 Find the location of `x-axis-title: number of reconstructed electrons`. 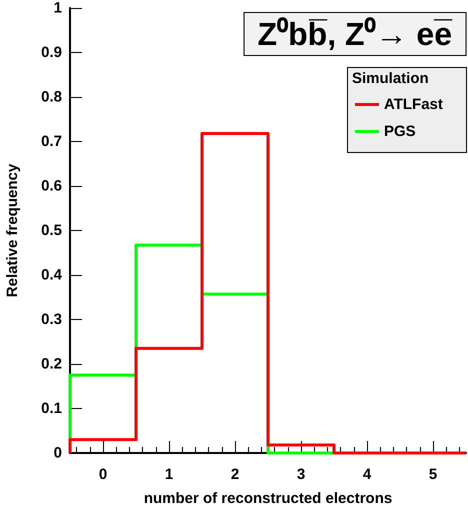

x-axis-title: number of reconstructed electrons is located at coordinates (268, 498).